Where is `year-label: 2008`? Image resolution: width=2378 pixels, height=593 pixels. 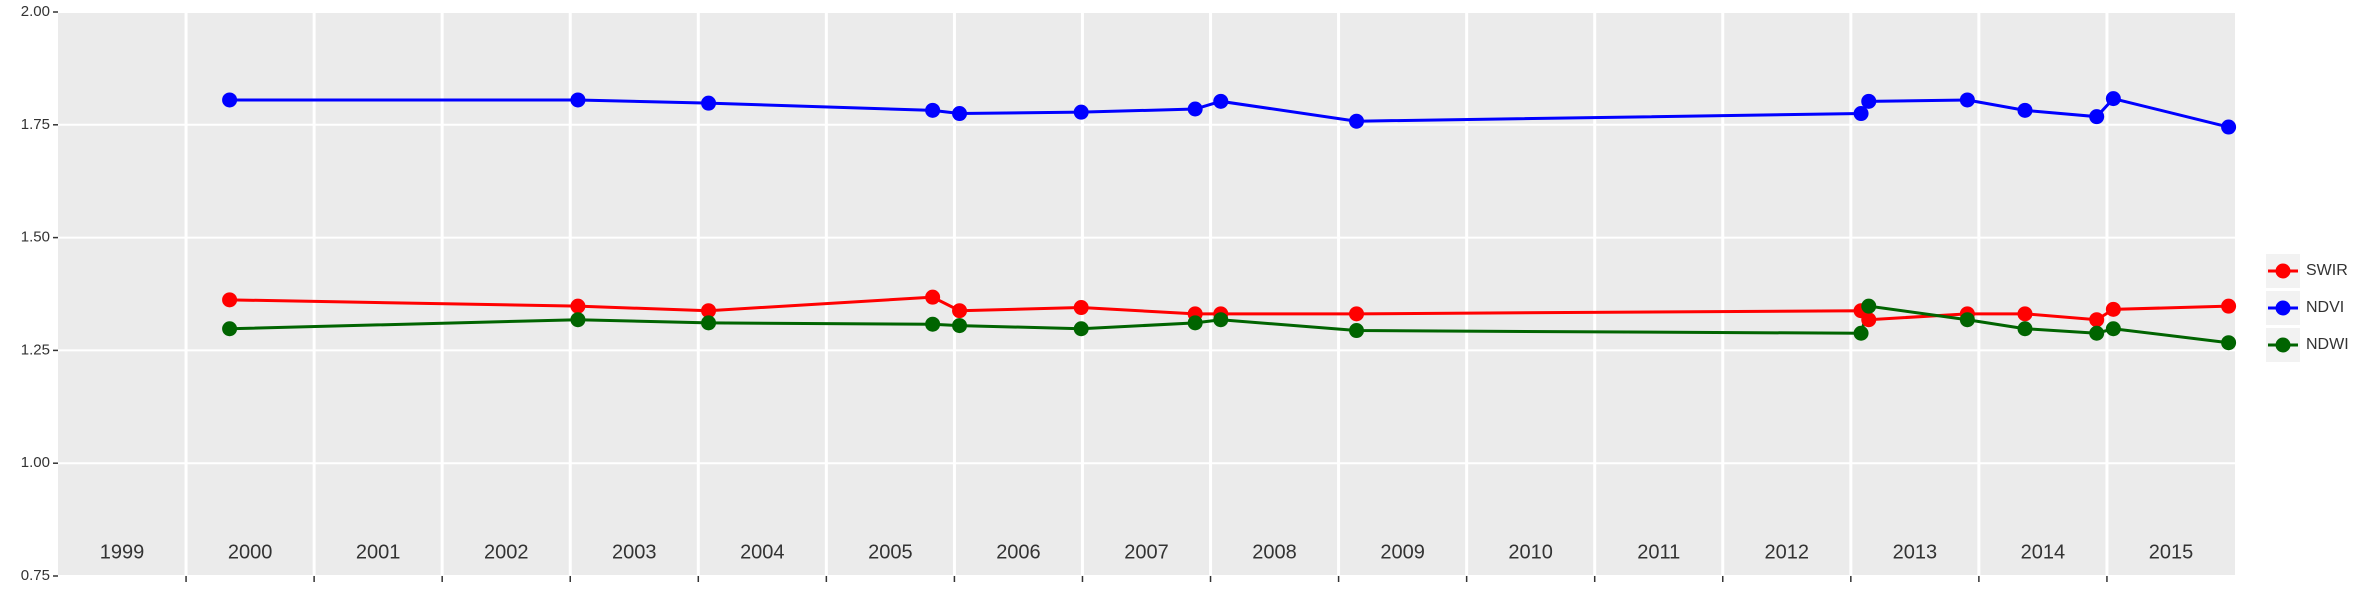
year-label: 2008 is located at coordinates (1274, 552).